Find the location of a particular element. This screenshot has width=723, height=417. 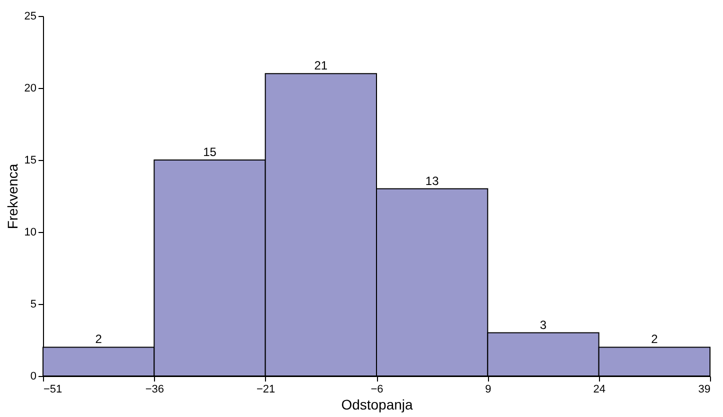

x-tick-label: 39 is located at coordinates (704, 390).